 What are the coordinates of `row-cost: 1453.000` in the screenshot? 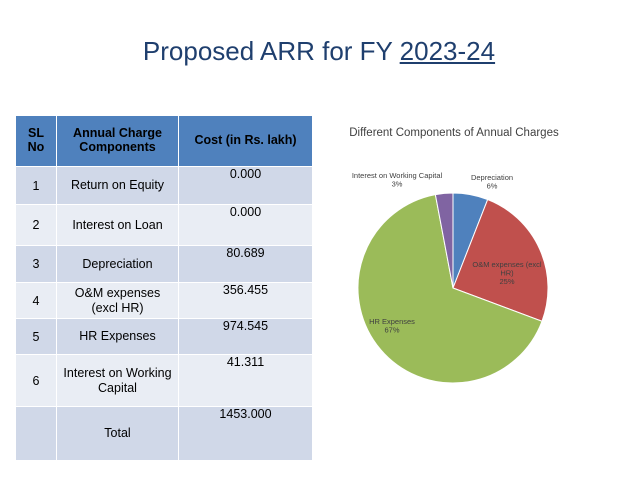 It's located at (245, 433).